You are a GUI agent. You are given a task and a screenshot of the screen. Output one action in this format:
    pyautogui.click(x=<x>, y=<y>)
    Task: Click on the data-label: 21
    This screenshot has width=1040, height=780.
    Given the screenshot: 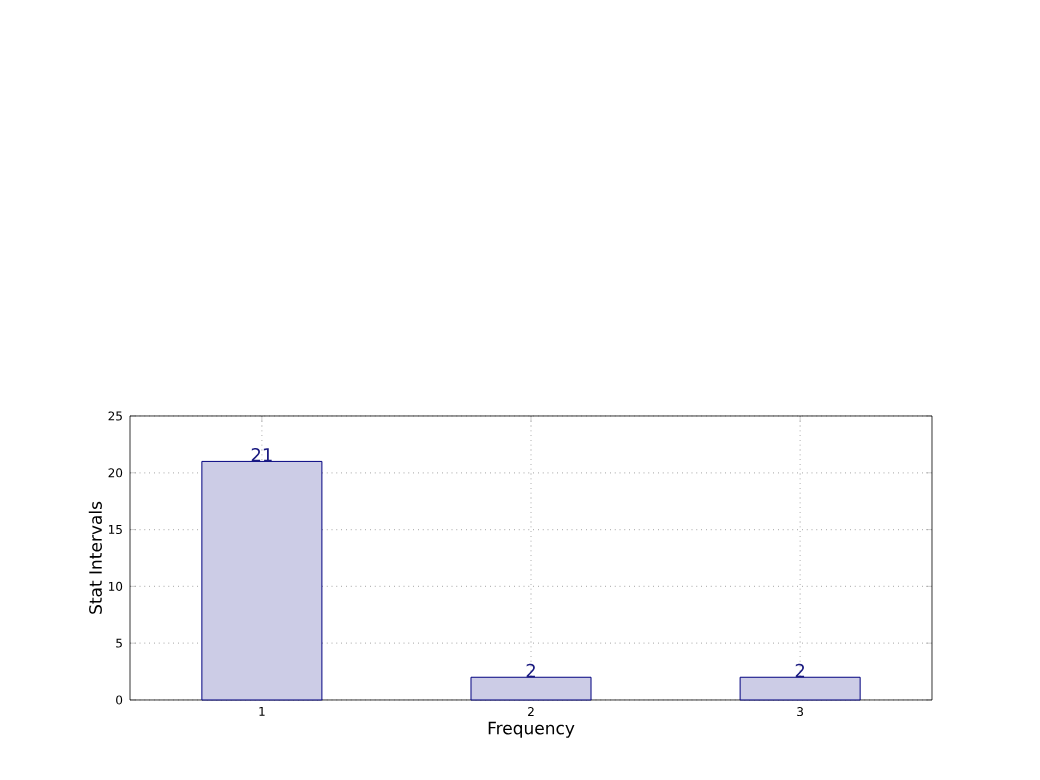 What is the action you would take?
    pyautogui.click(x=261, y=454)
    